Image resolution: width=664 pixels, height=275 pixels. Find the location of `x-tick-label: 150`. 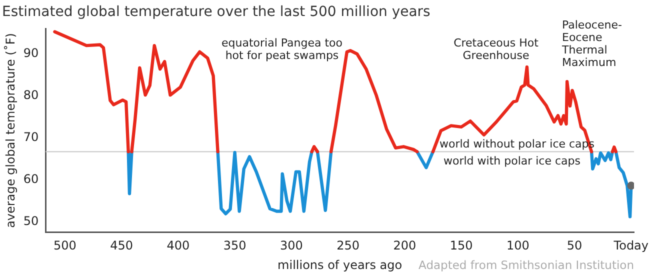

x-tick-label: 150 is located at coordinates (461, 245).